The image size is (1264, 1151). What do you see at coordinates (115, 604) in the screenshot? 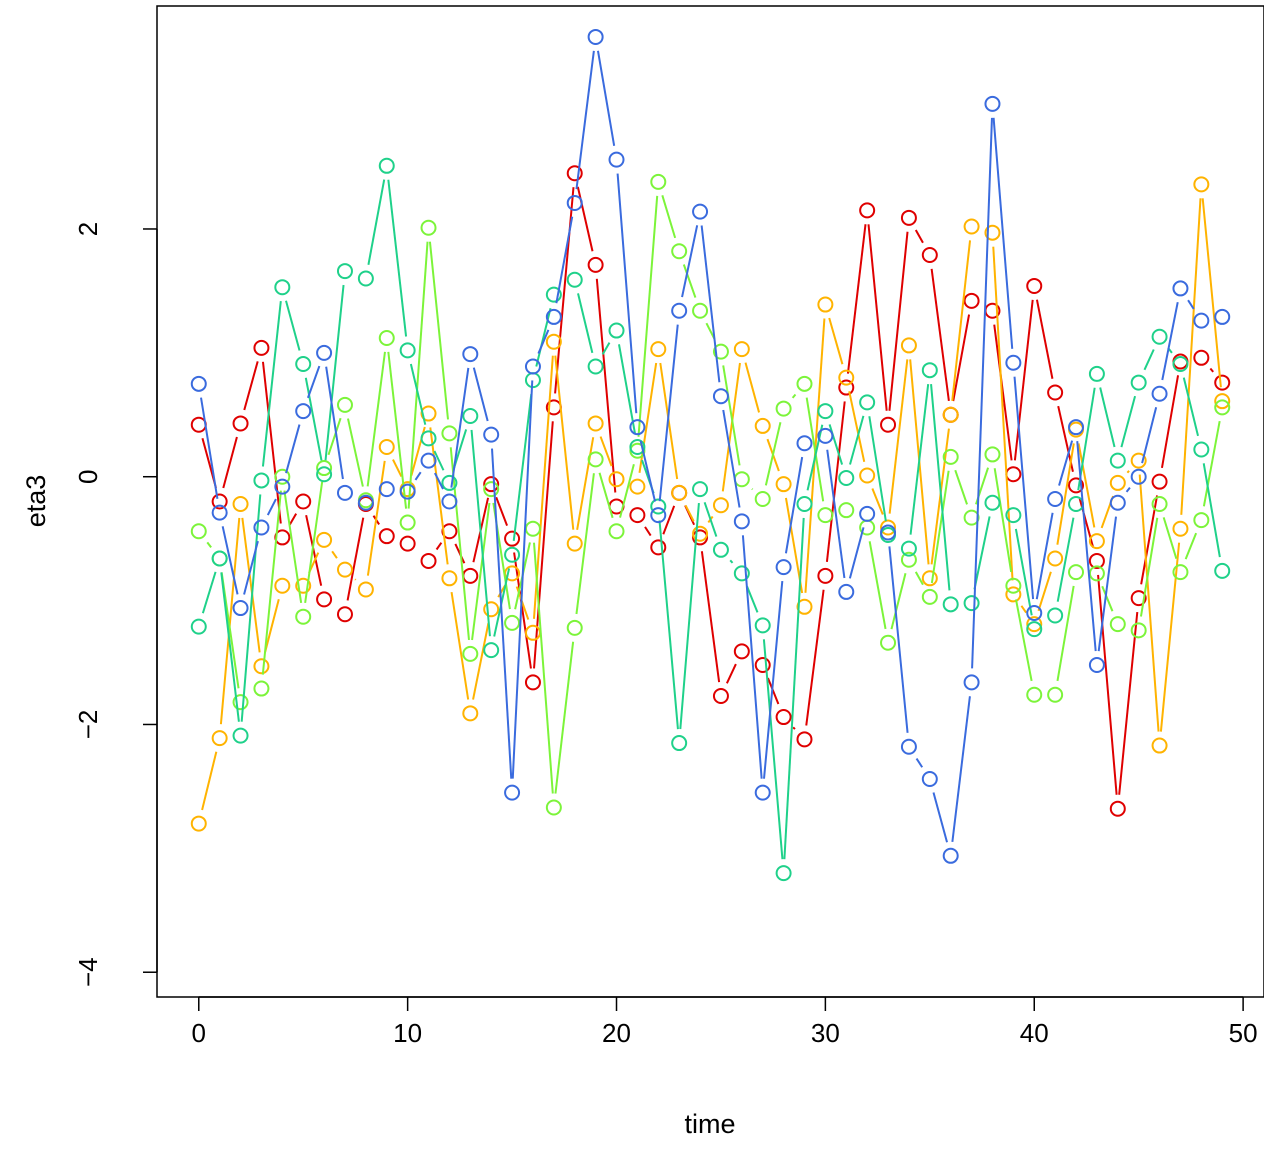
I see `y-axis: −4 −2 0 2` at bounding box center [115, 604].